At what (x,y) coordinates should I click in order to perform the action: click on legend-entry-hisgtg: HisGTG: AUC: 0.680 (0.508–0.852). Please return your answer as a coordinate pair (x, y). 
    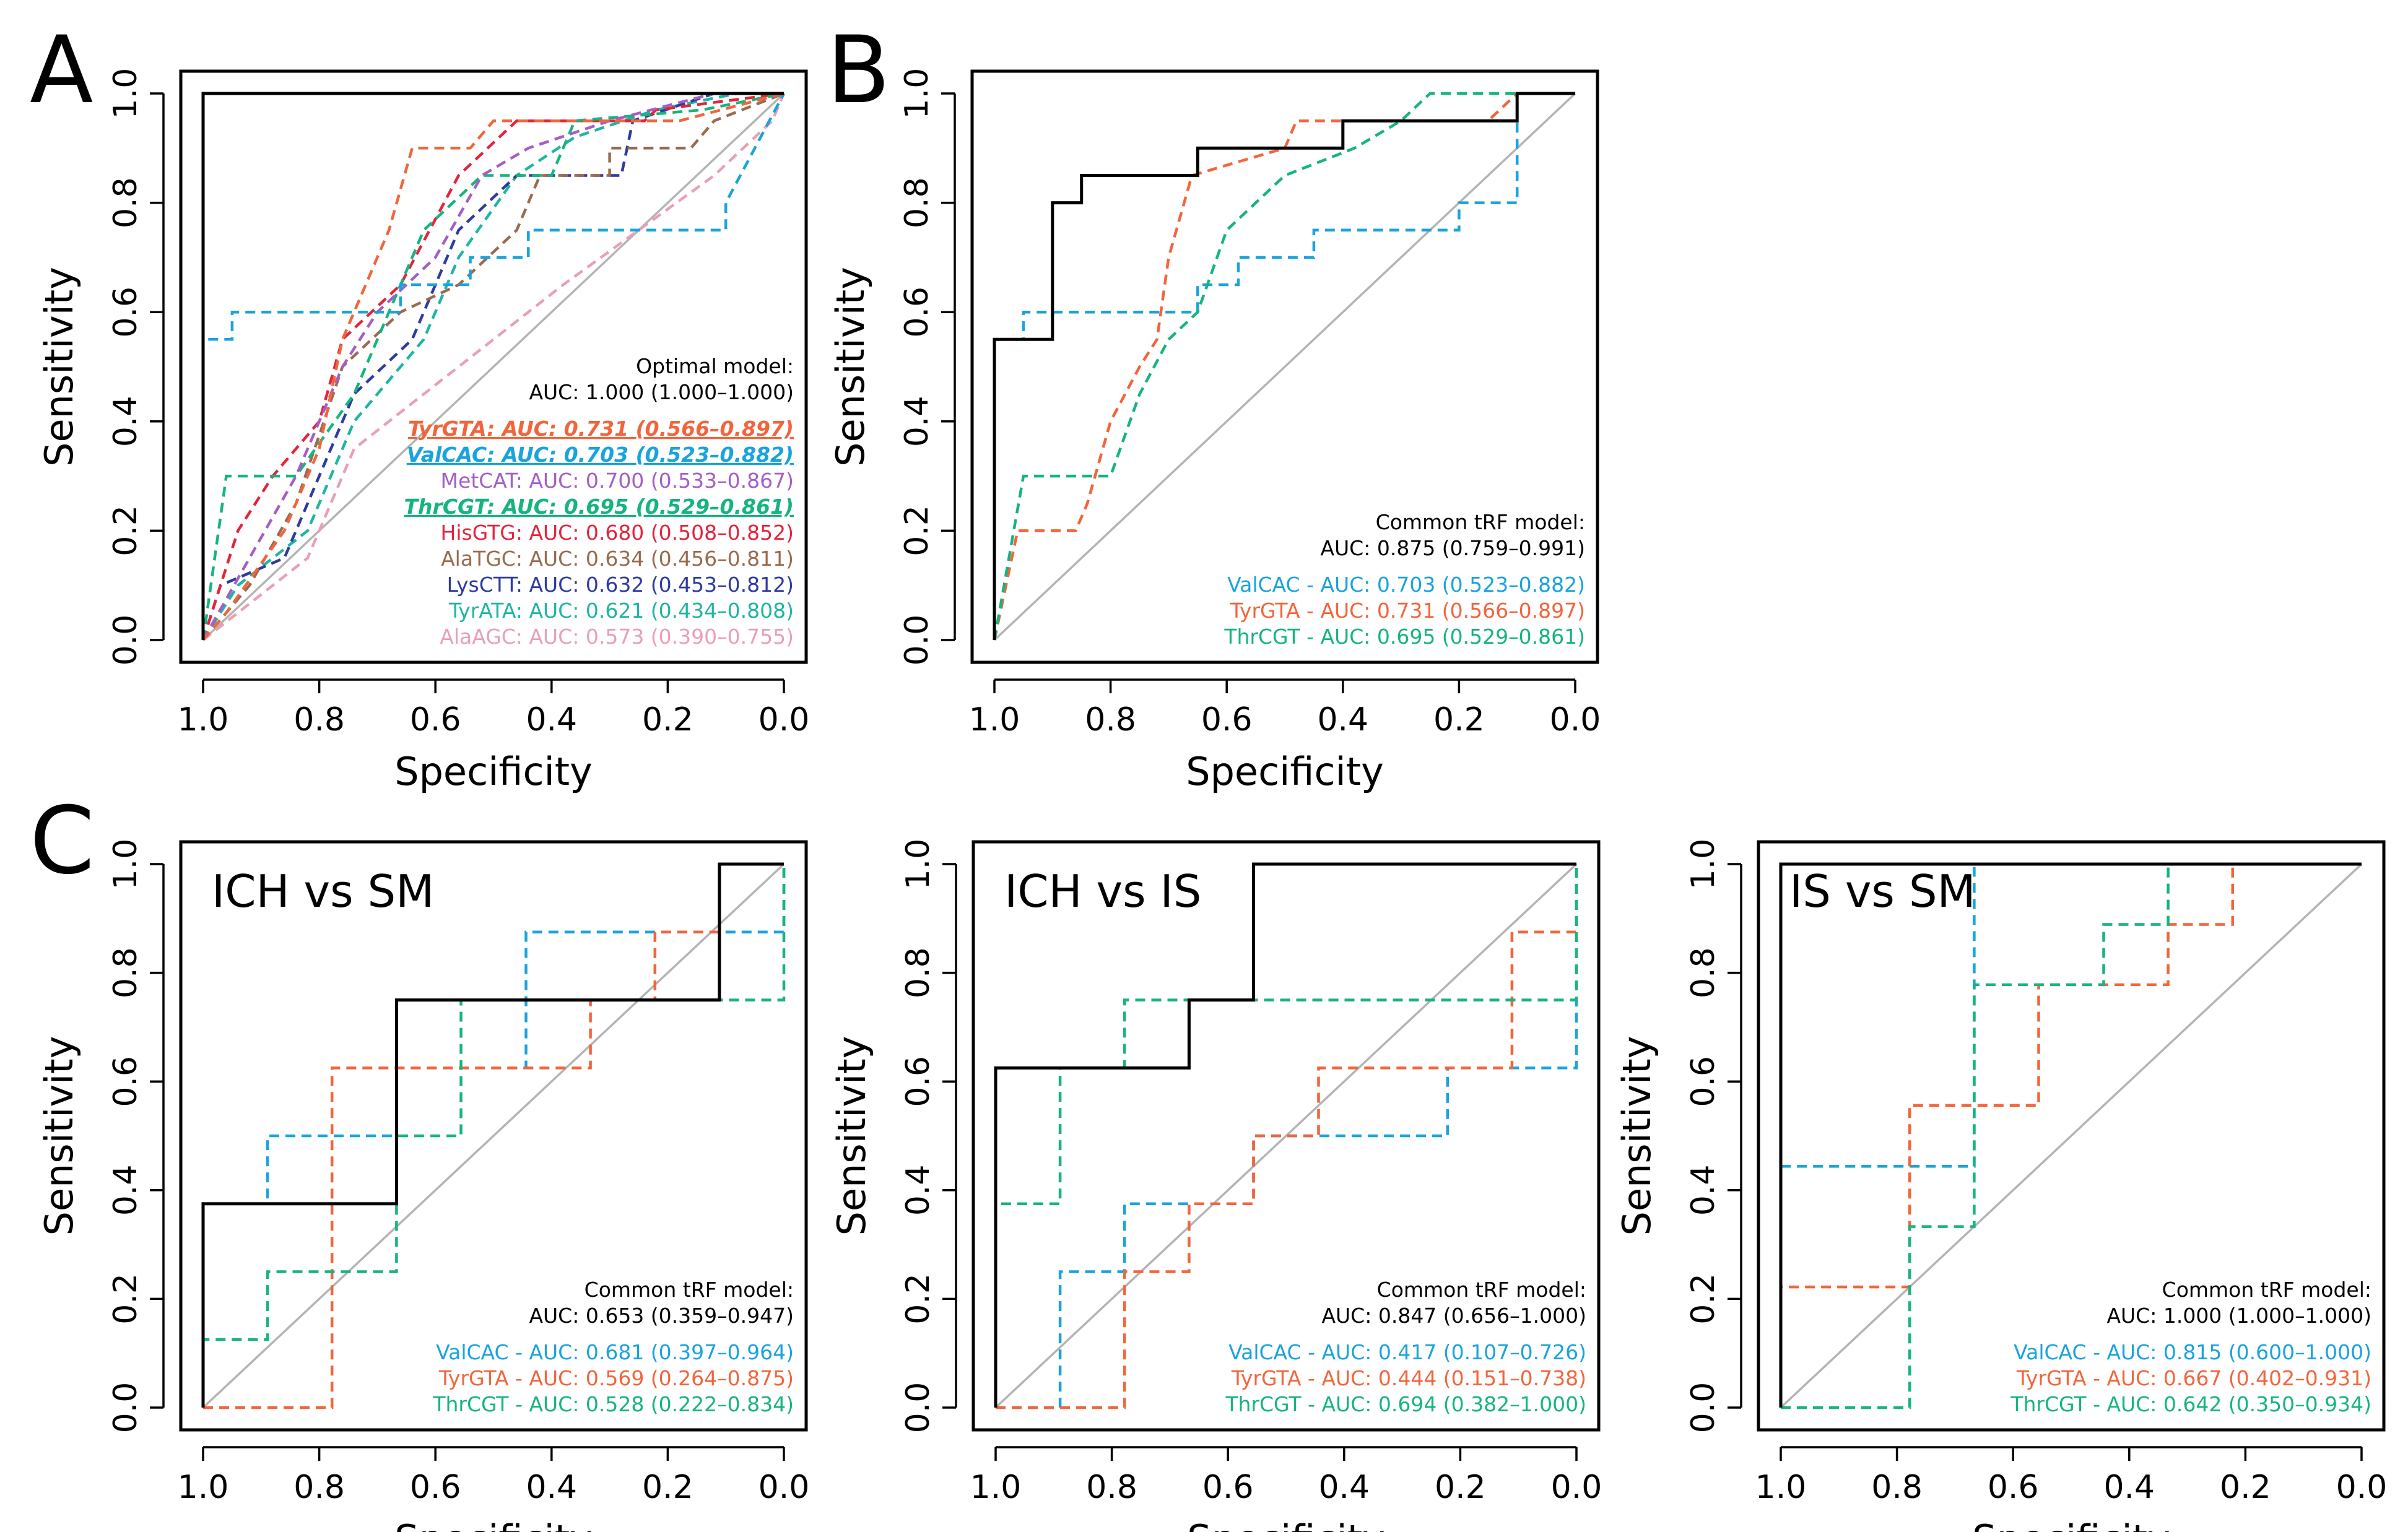
    Looking at the image, I should click on (617, 533).